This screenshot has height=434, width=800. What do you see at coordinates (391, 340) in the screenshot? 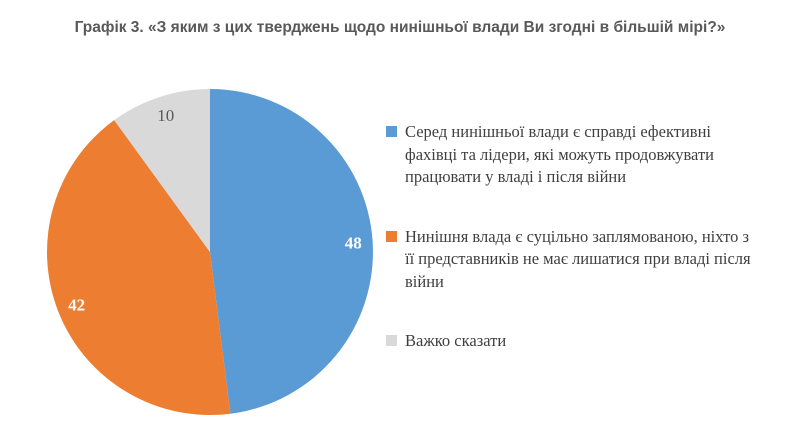
I see `legend-swatch-gray` at bounding box center [391, 340].